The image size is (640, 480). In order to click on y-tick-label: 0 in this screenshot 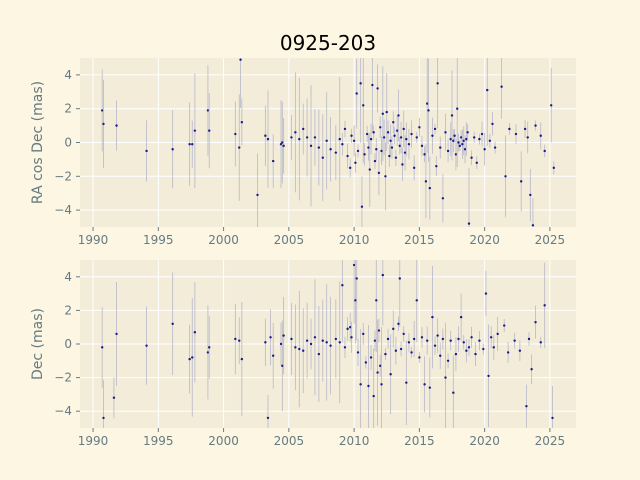, I will do `click(68, 344)`.